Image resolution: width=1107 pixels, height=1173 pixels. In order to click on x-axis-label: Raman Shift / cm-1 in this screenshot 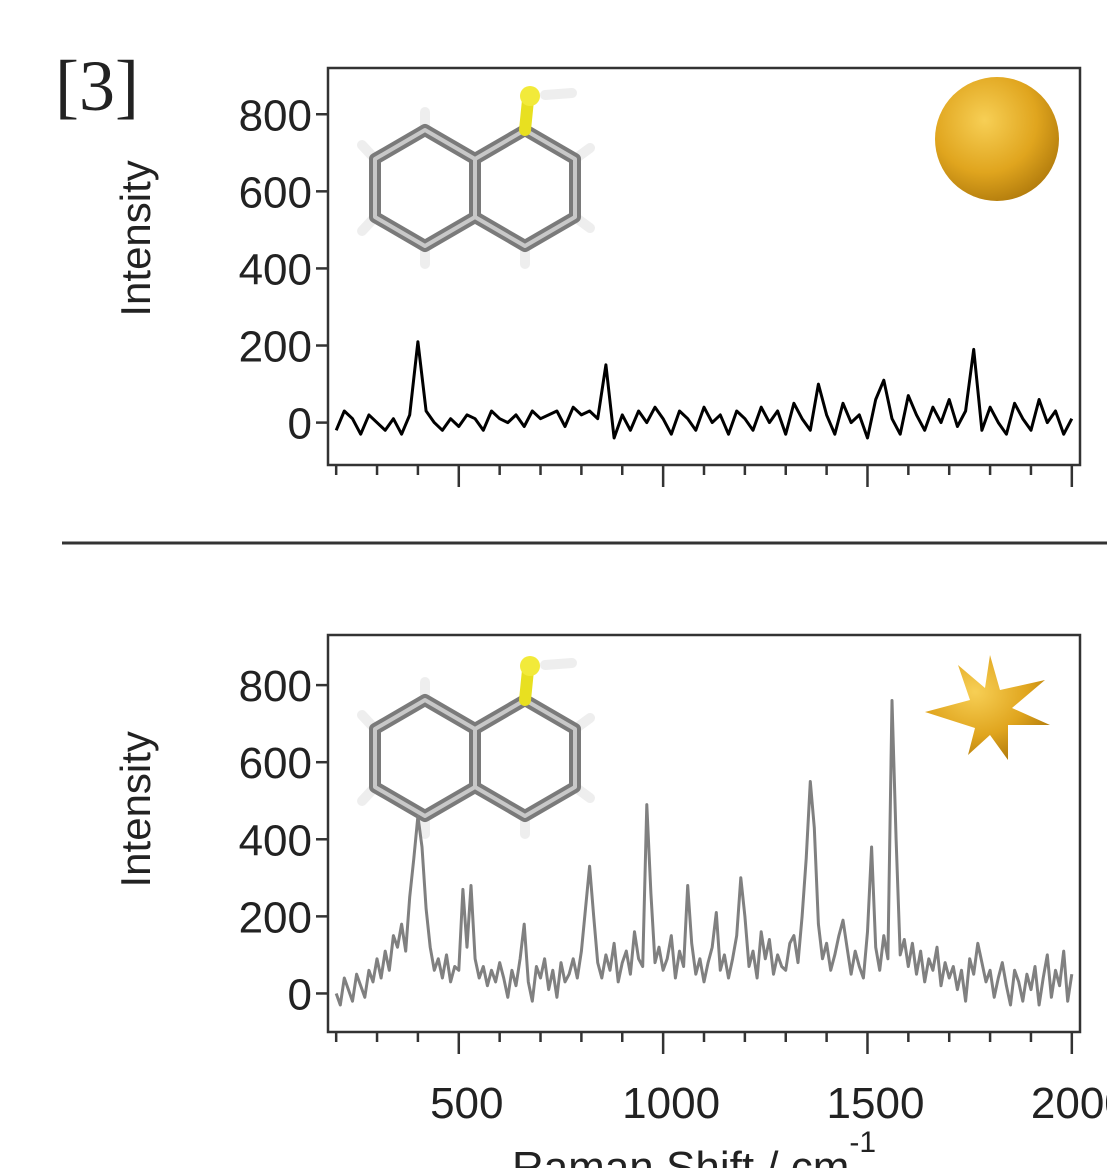, I will do `click(694, 1147)`.